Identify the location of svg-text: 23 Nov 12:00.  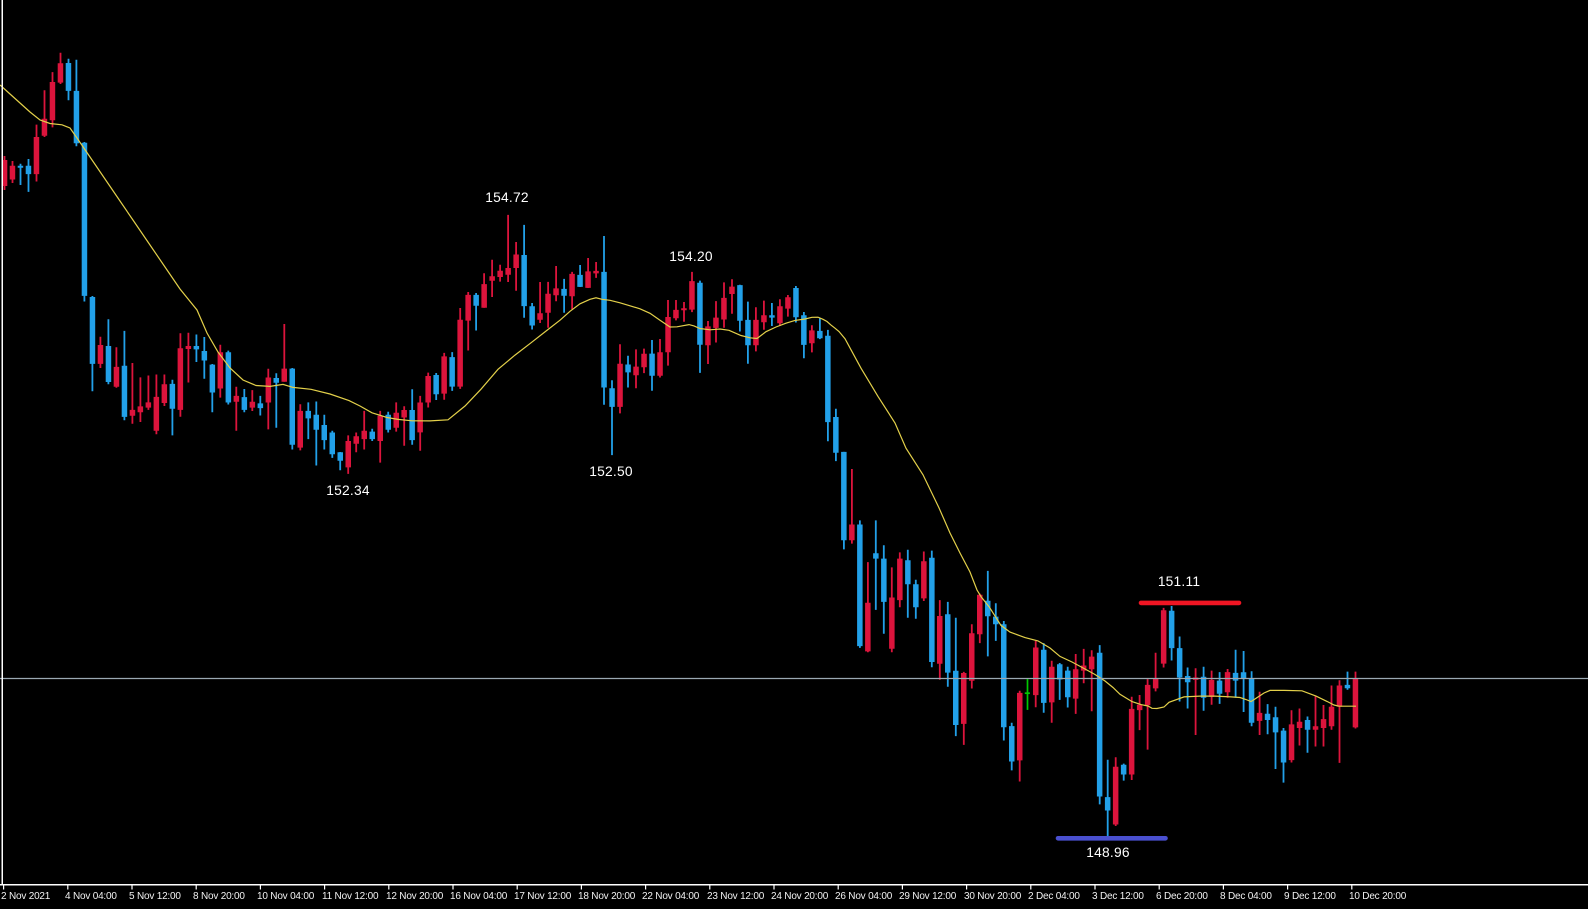
(736, 896).